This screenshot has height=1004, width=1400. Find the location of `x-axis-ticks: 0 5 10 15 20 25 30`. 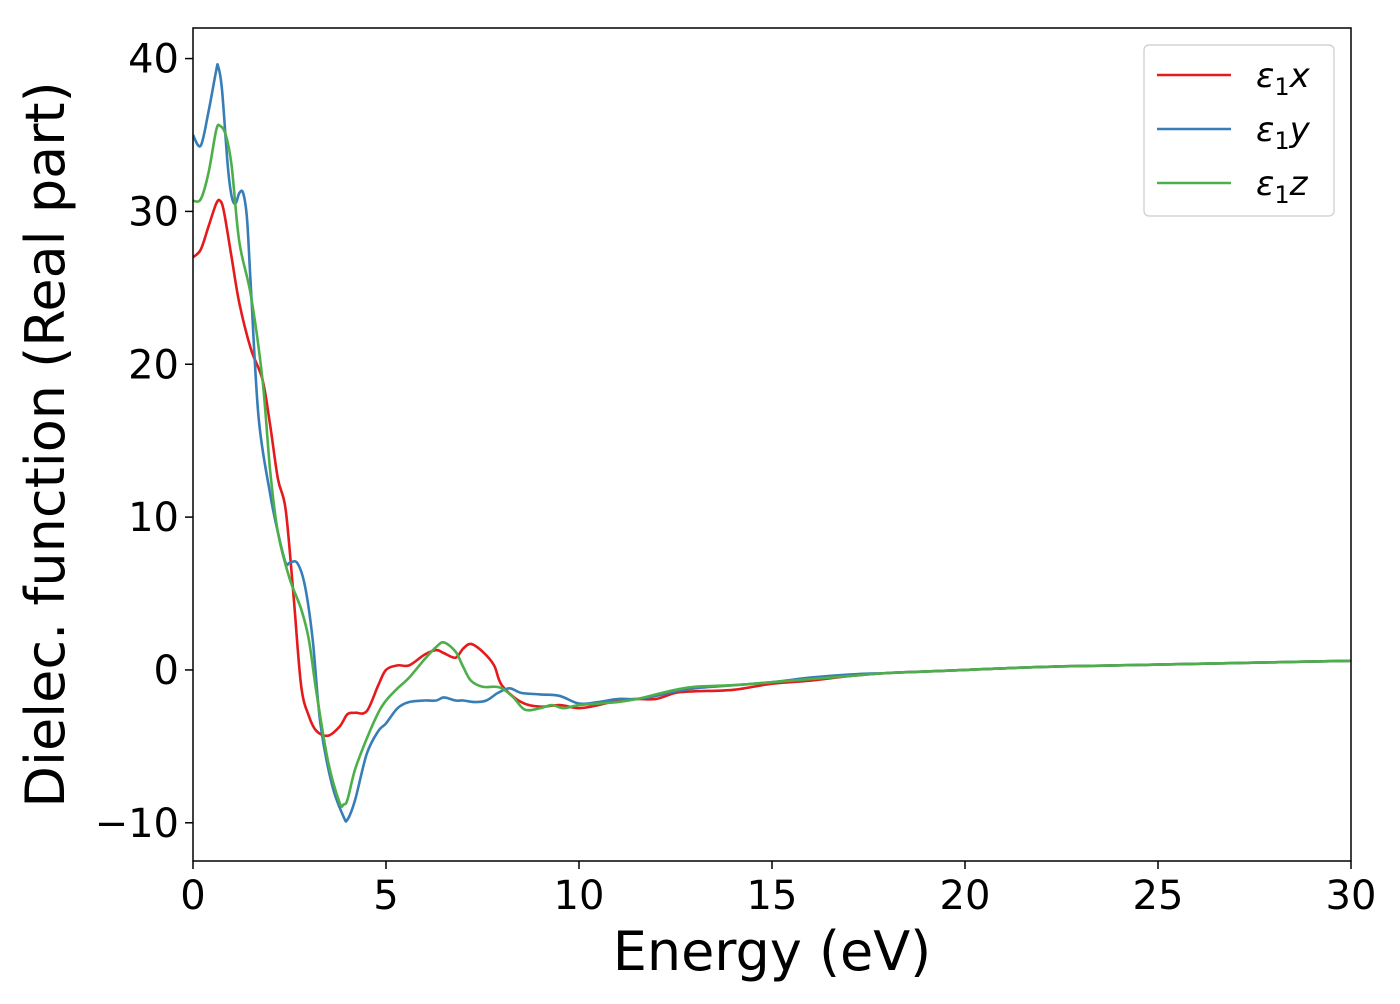

x-axis-ticks: 0 5 10 15 20 25 30 is located at coordinates (778, 890).